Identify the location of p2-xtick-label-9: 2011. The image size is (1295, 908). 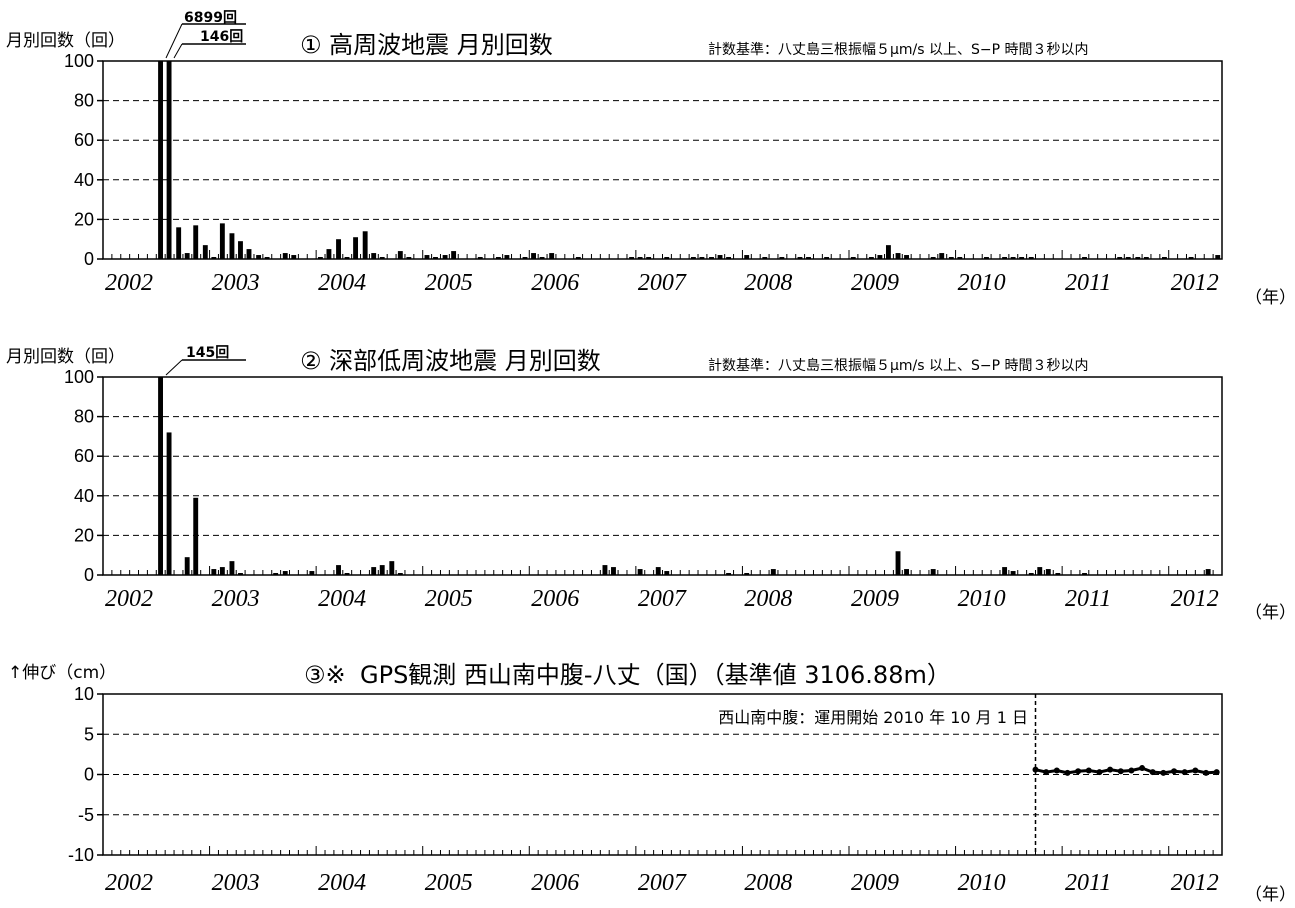
(1088, 599).